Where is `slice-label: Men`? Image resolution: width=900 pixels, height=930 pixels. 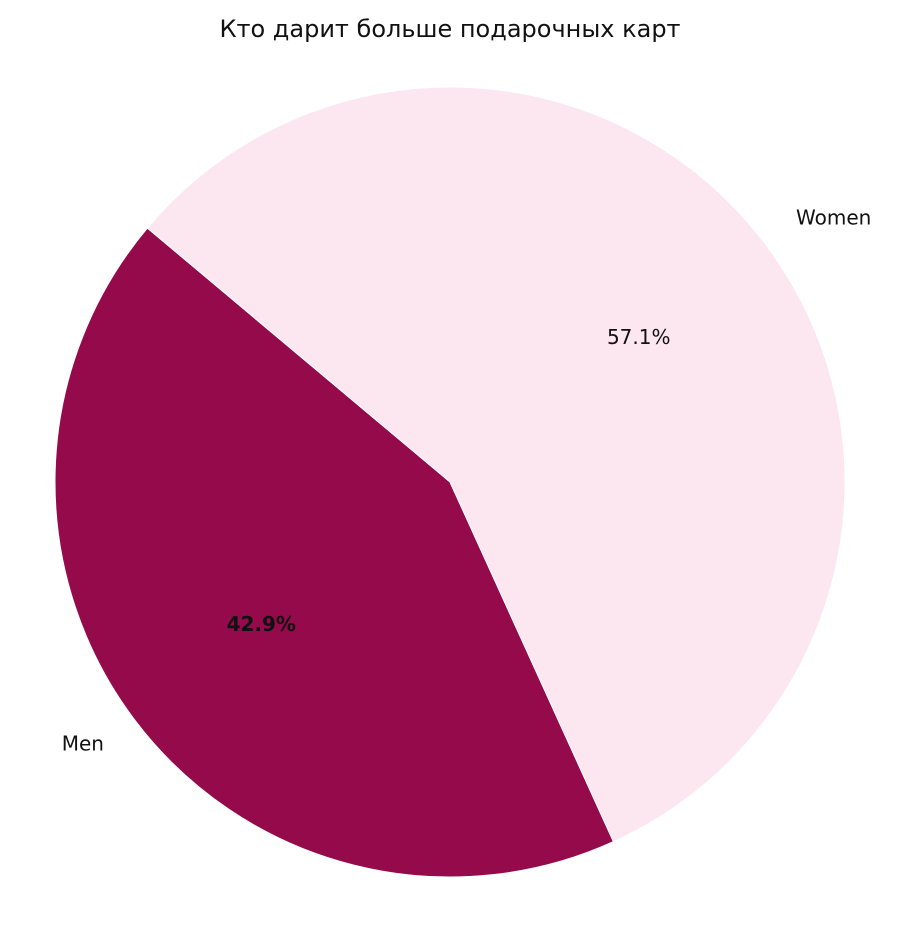
slice-label: Men is located at coordinates (83, 743).